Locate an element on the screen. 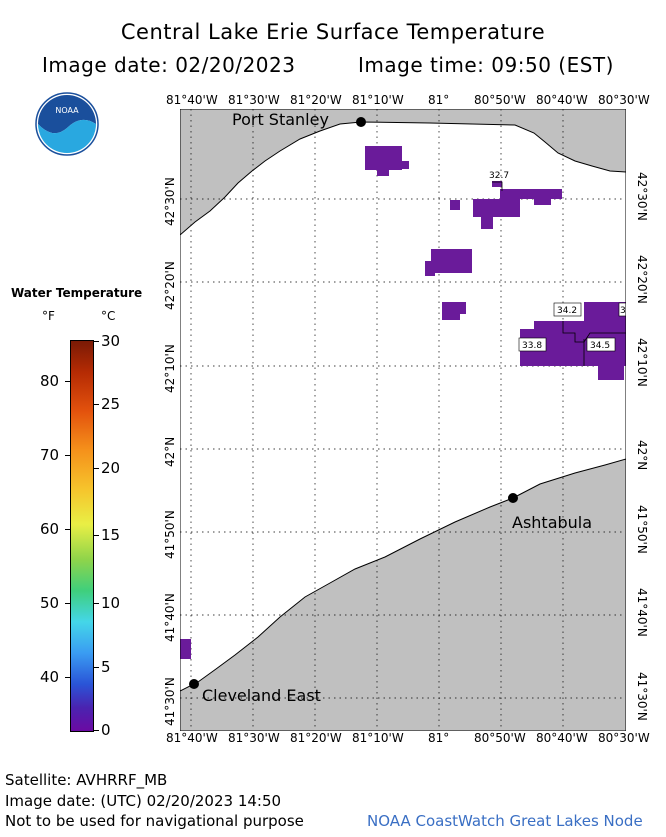 This screenshot has width=666, height=837. legend-label-f: 80 is located at coordinates (50, 381).